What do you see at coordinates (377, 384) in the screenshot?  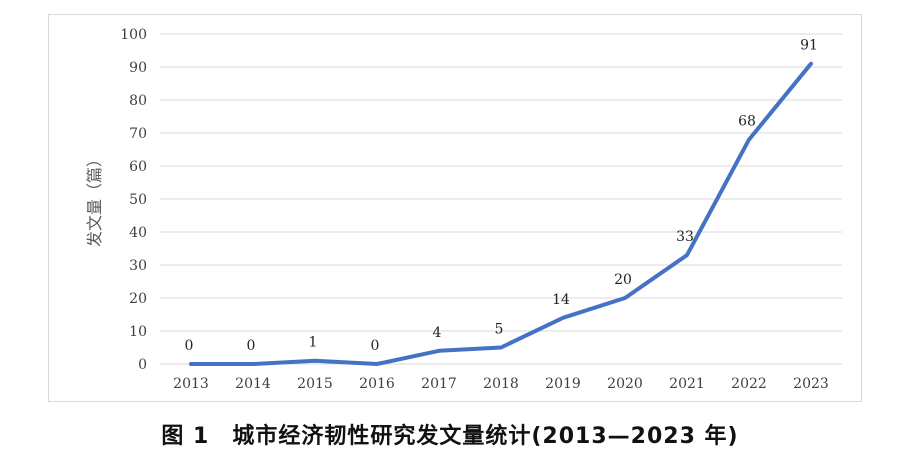 I see `x-tick-label: 2016` at bounding box center [377, 384].